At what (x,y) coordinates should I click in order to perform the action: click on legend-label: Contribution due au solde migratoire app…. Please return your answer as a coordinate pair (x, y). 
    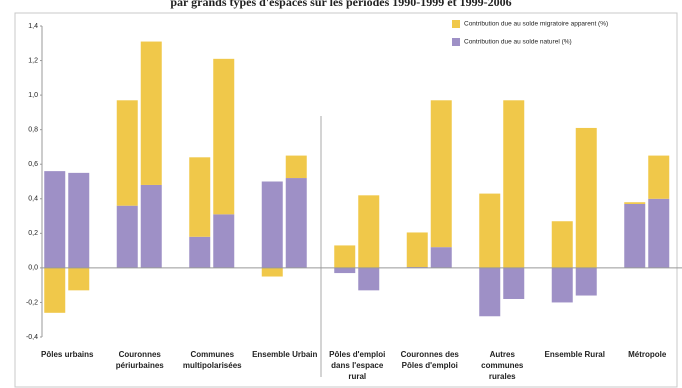
    Looking at the image, I should click on (536, 24).